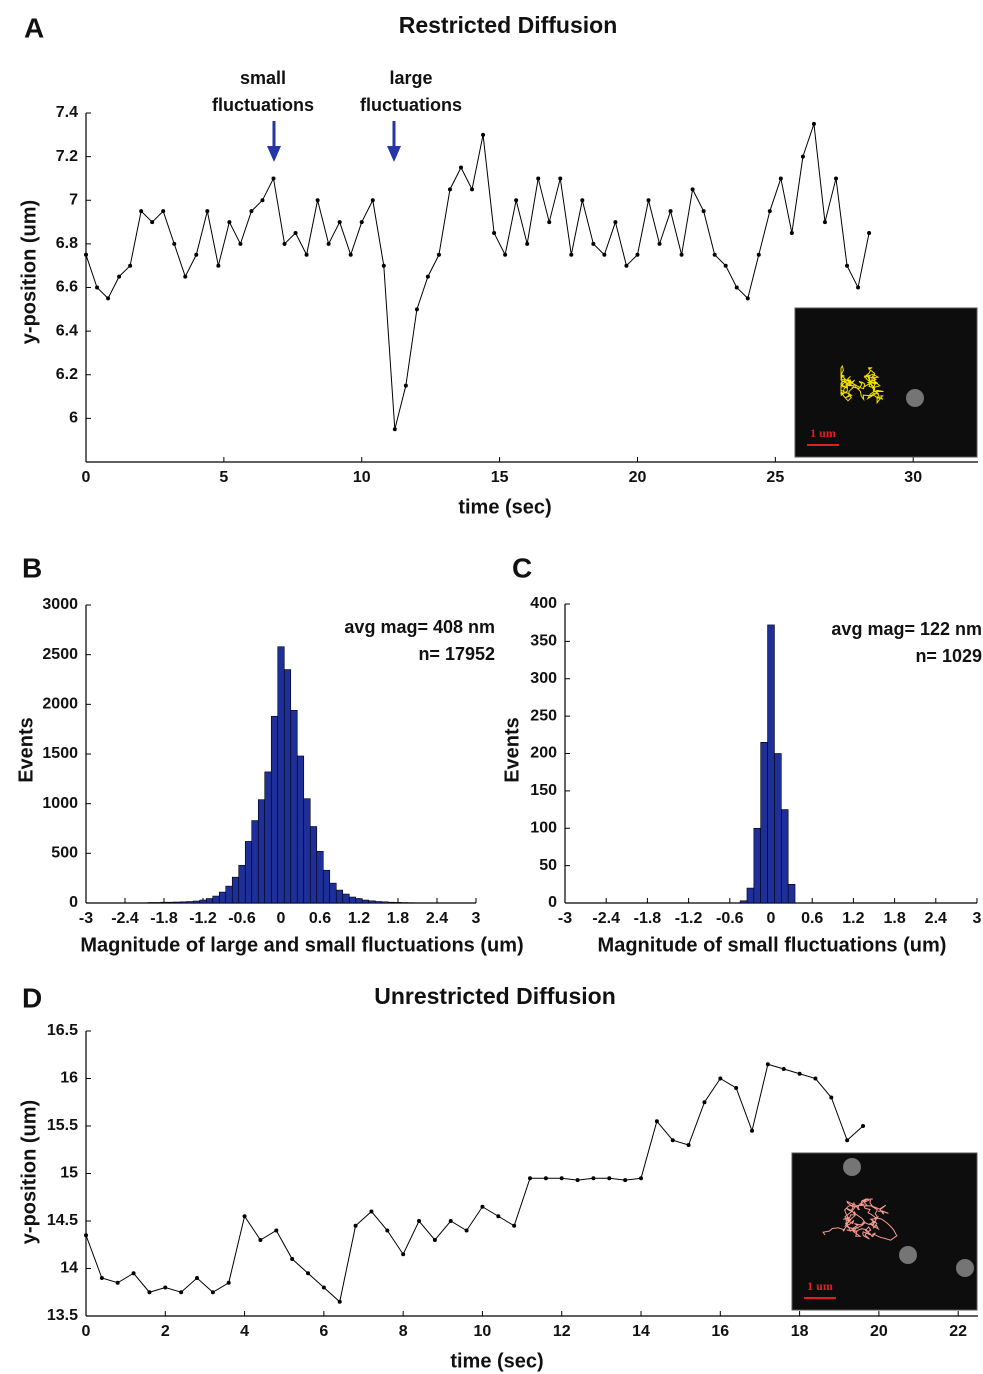 Image resolution: width=983 pixels, height=1374 pixels. I want to click on y-tick-label: 0, so click(552, 902).